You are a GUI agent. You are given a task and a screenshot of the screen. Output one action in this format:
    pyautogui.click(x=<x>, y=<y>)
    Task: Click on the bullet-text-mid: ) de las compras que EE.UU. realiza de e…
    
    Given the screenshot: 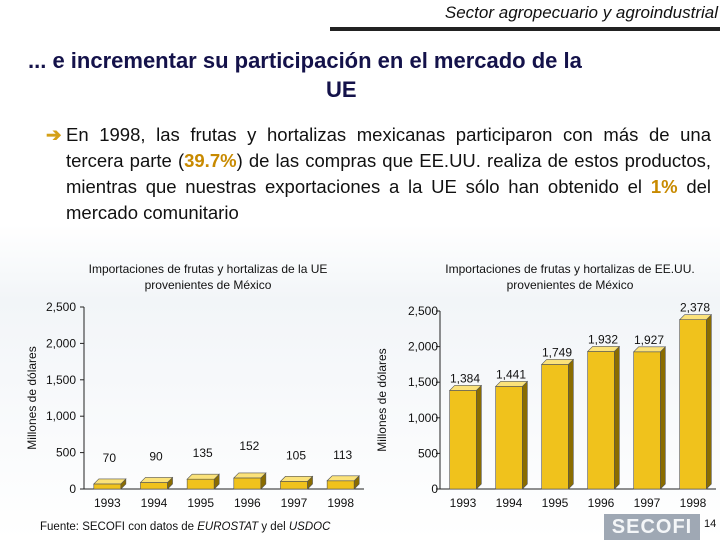 What is the action you would take?
    pyautogui.click(x=389, y=173)
    